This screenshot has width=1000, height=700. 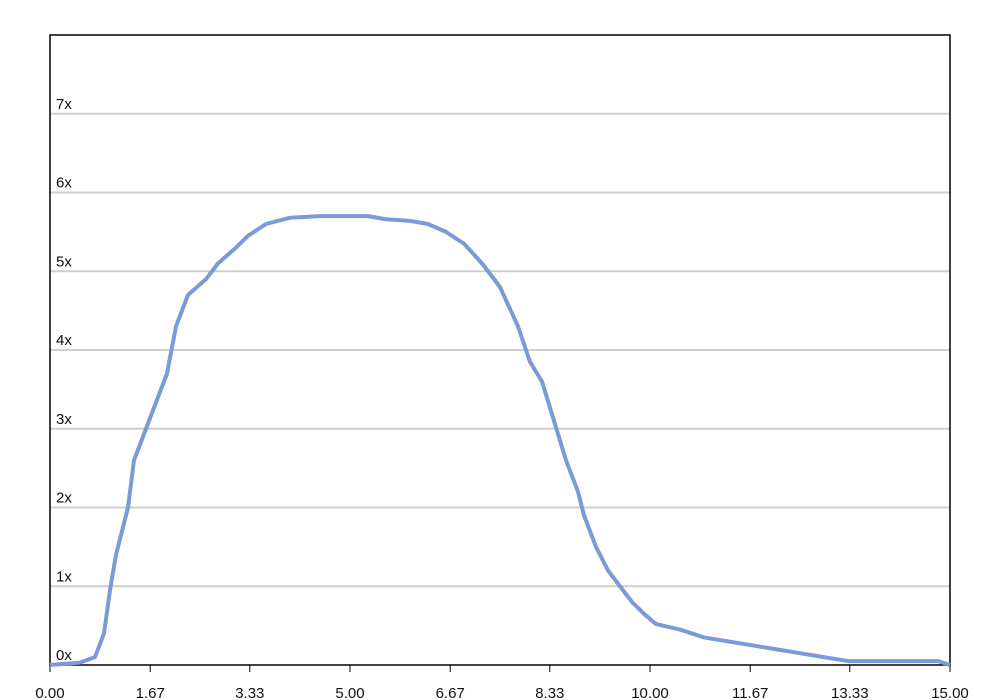 What do you see at coordinates (750, 692) in the screenshot?
I see `x-tick-label: 11.67` at bounding box center [750, 692].